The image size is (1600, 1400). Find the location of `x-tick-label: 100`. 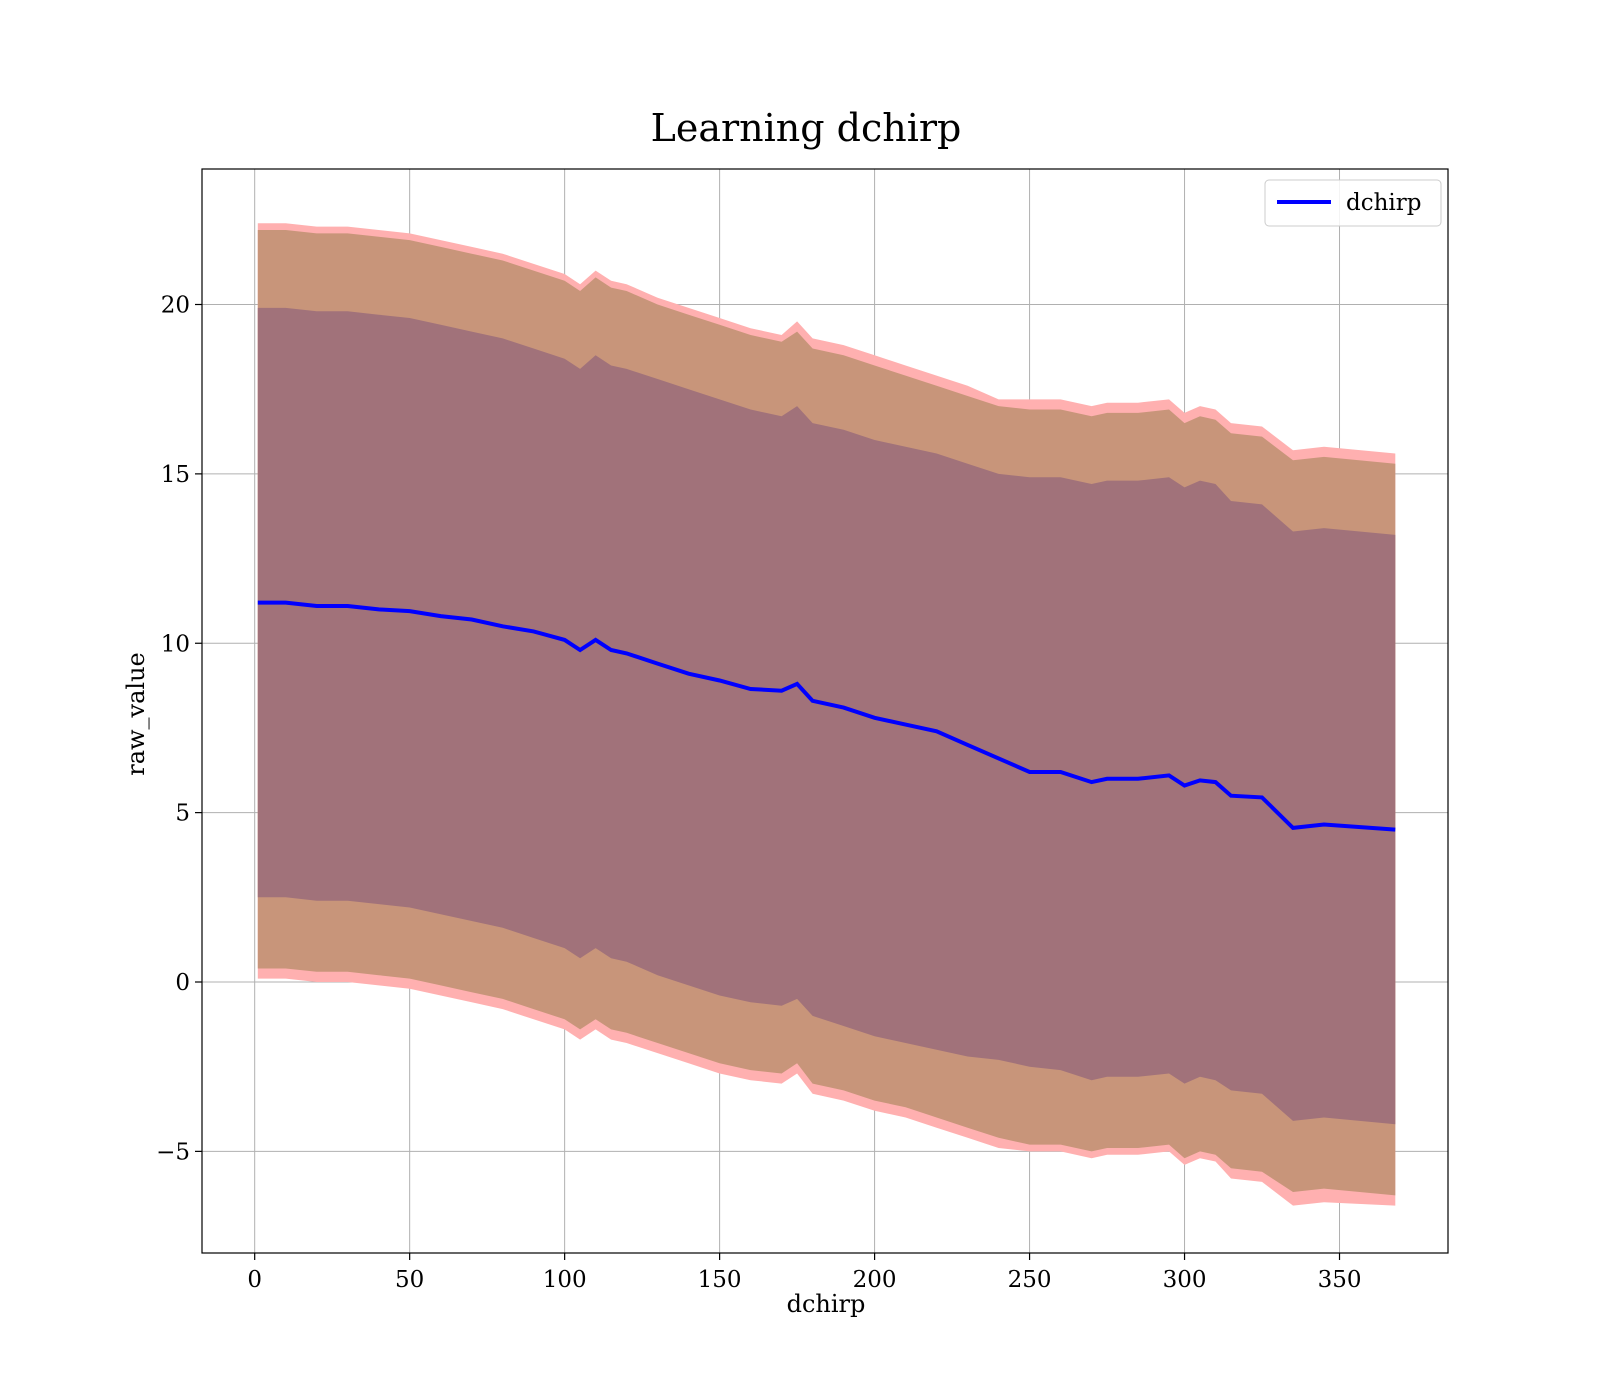

x-tick-label: 100 is located at coordinates (565, 1280).